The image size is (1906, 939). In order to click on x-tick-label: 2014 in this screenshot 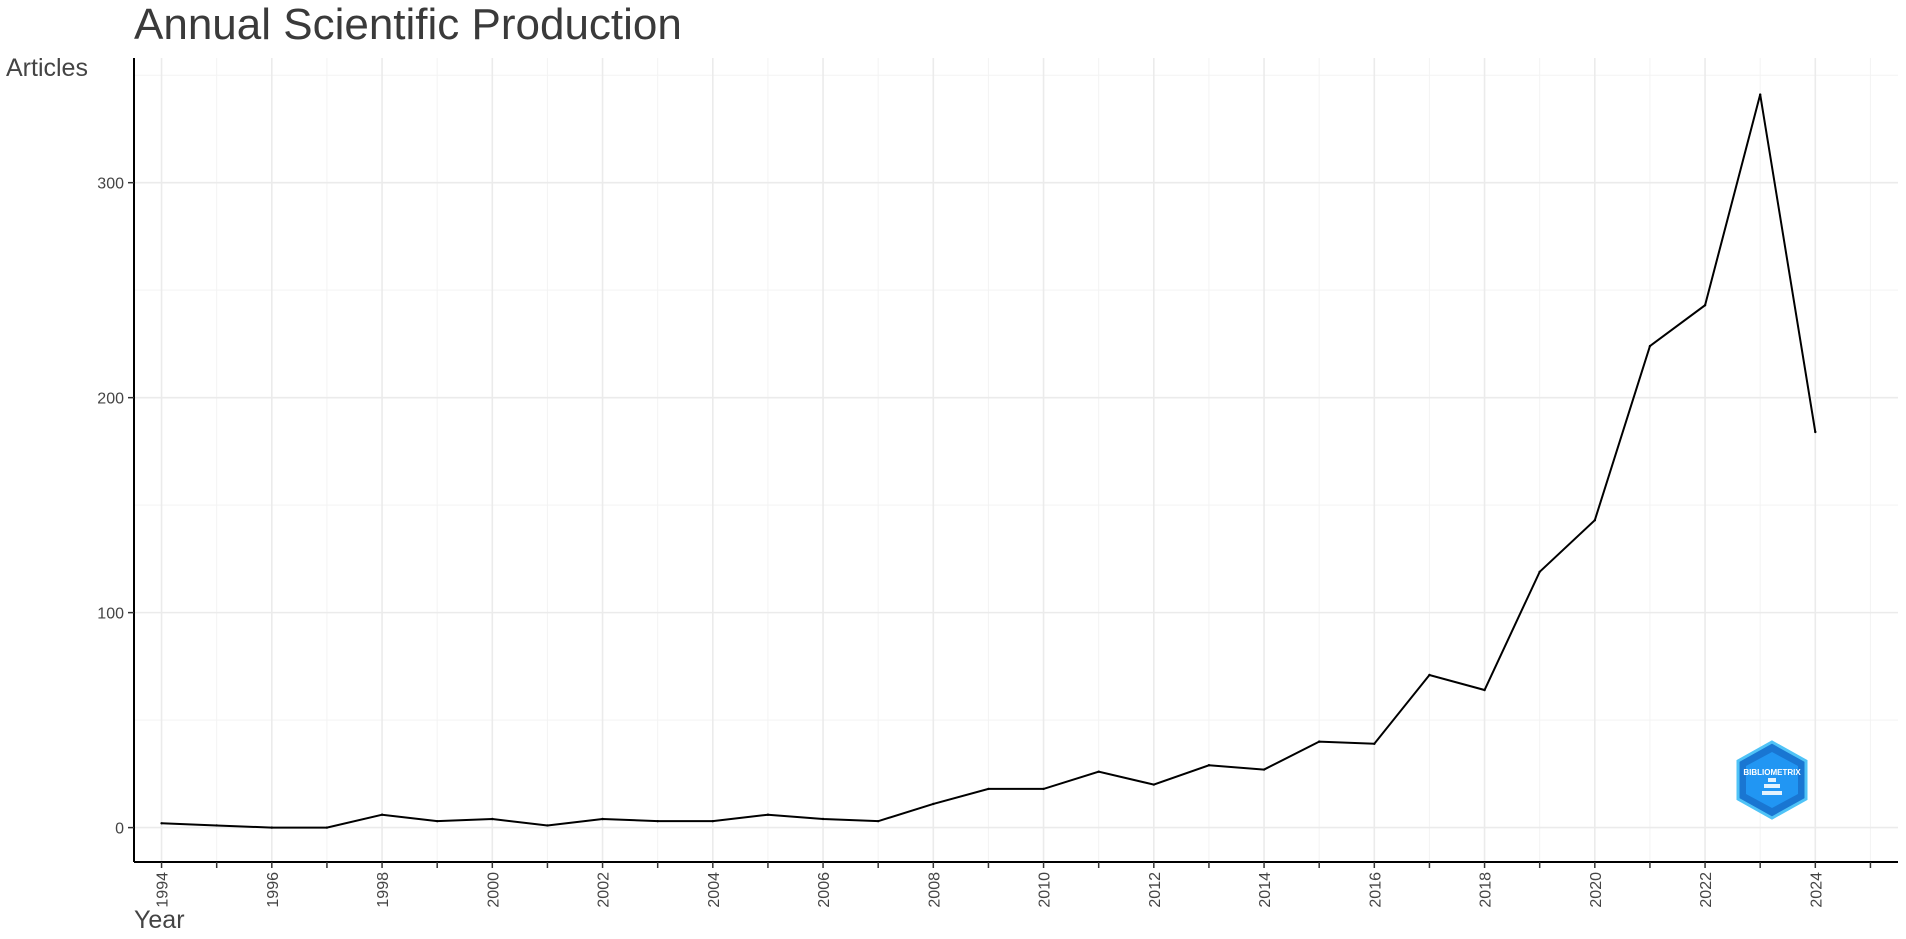, I will do `click(1265, 890)`.